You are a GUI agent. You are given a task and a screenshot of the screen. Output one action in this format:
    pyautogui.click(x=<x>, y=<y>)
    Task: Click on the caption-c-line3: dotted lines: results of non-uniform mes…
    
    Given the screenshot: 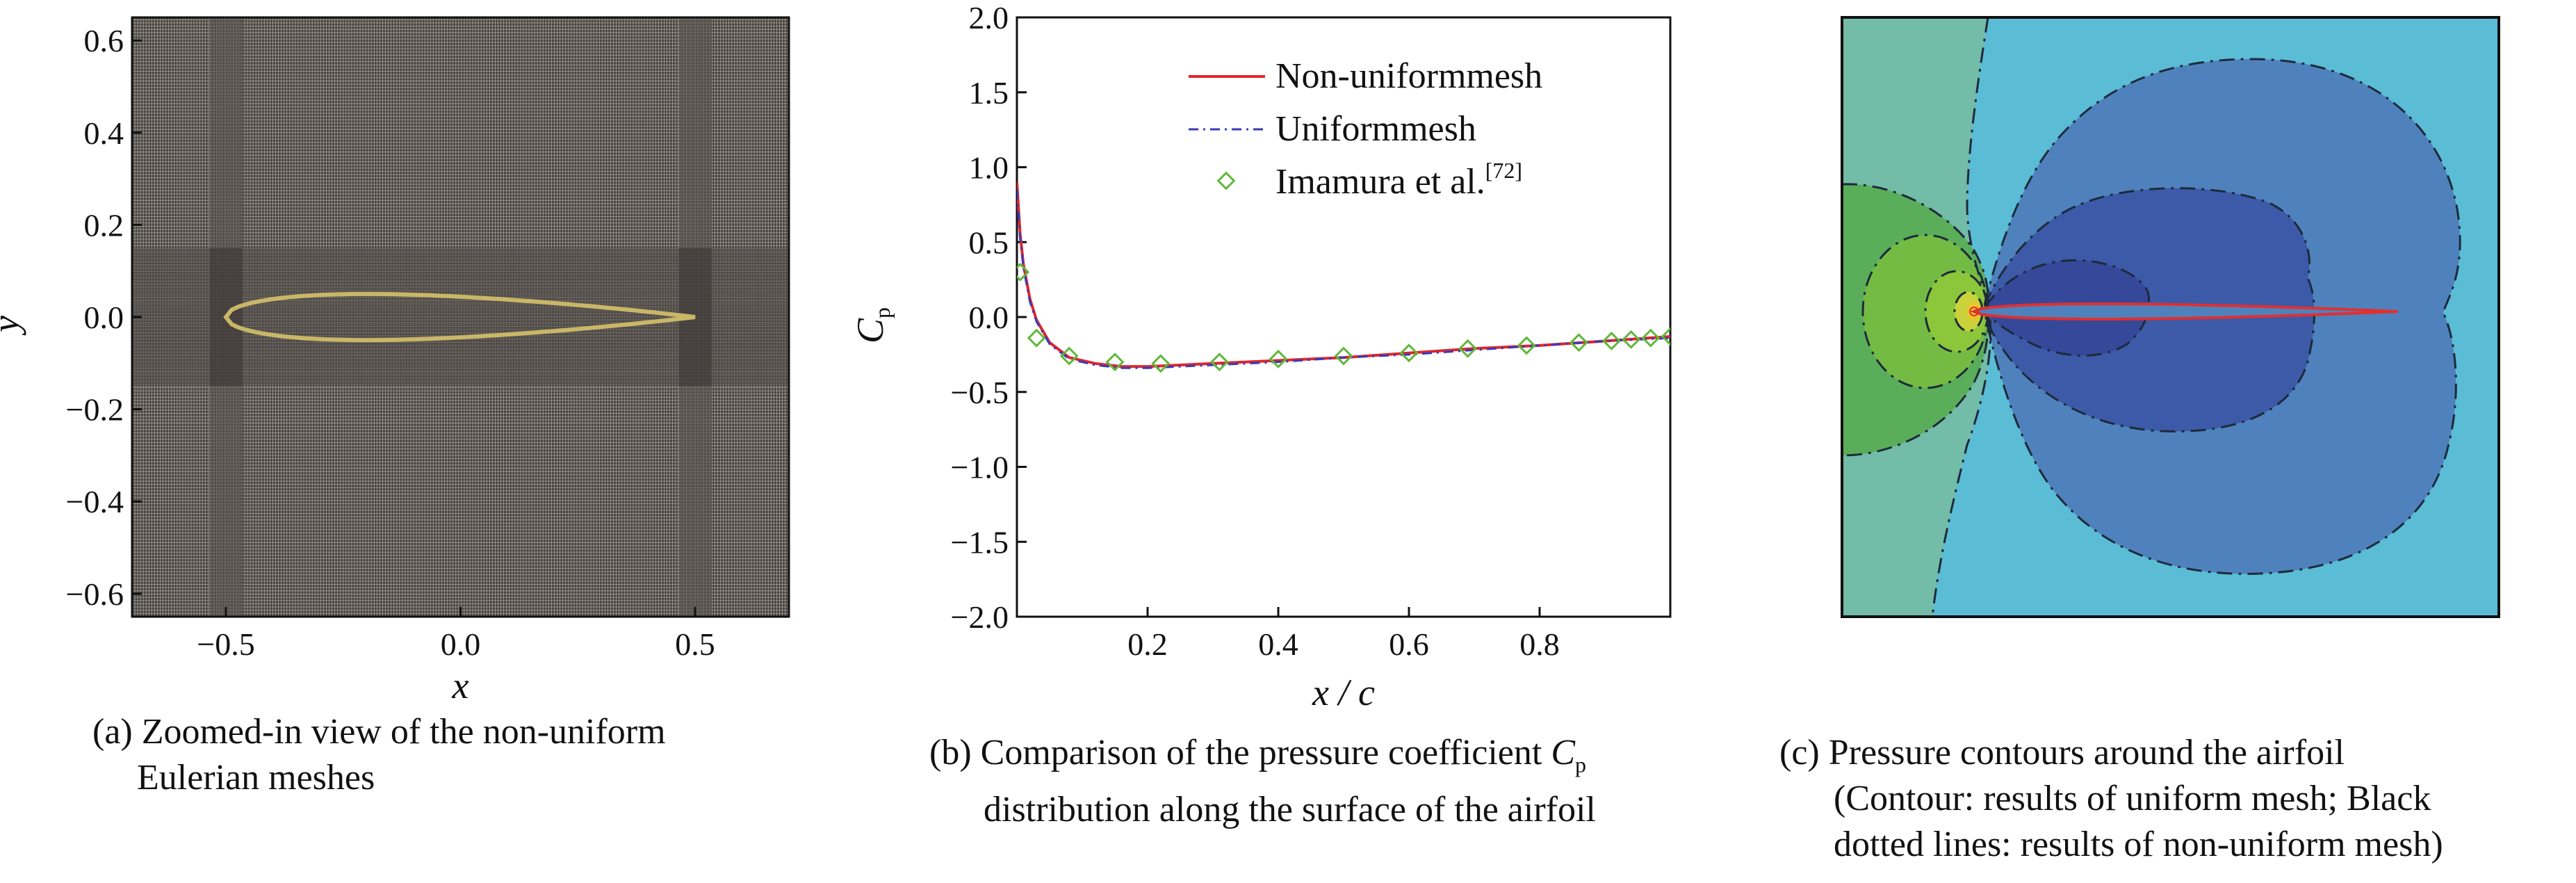 What is the action you would take?
    pyautogui.click(x=2138, y=844)
    